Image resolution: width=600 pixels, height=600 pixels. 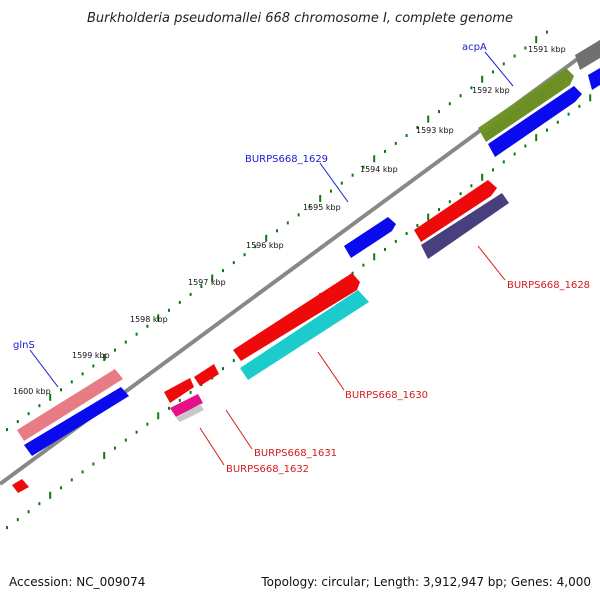 What do you see at coordinates (594, 79) in the screenshot?
I see `gene-blue-feature-top` at bounding box center [594, 79].